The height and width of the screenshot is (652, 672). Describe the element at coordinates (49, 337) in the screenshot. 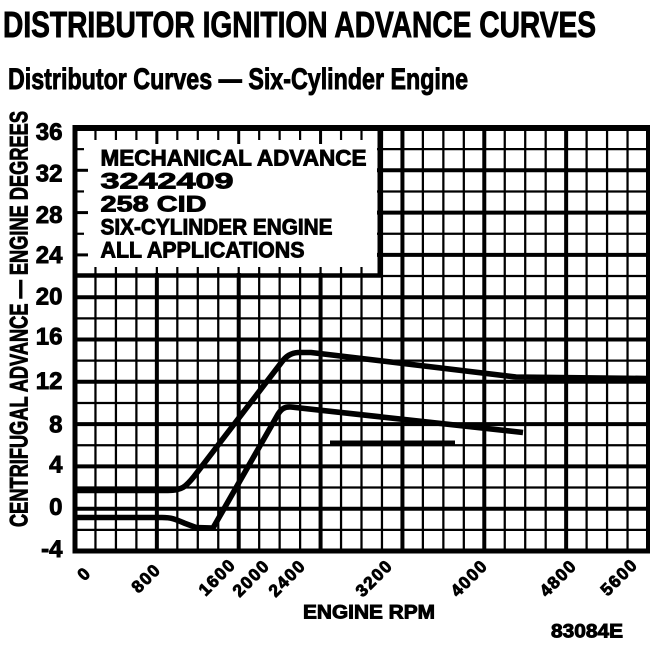

I see `svg-text: 16` at that location.